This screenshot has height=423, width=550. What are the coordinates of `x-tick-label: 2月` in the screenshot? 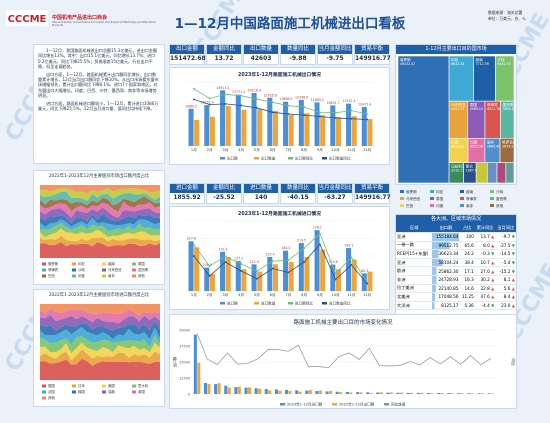 It's located at (210, 149).